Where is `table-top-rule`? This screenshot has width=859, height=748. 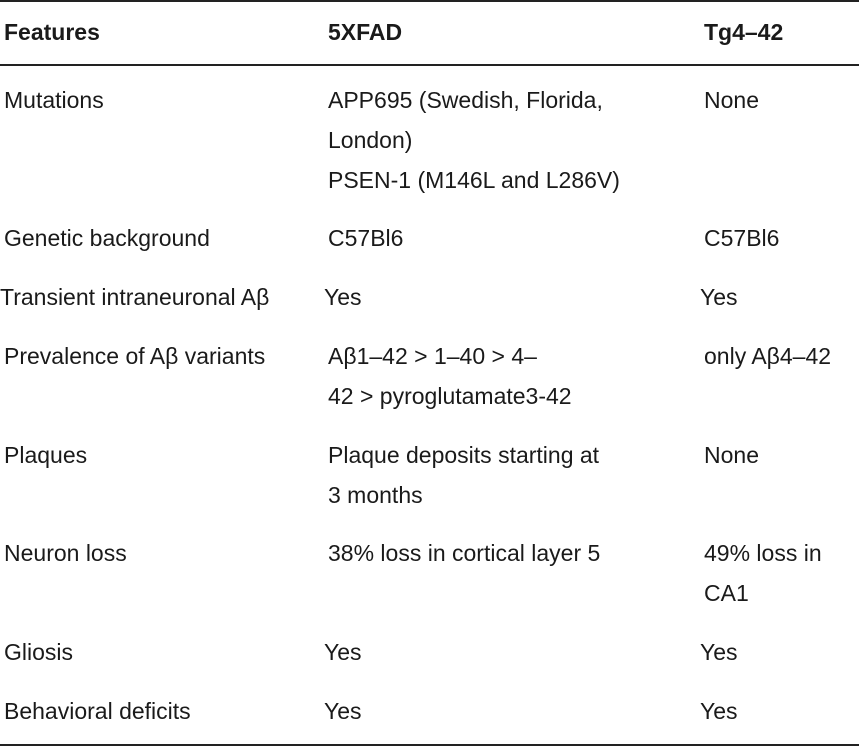
table-top-rule is located at coordinates (429, 1).